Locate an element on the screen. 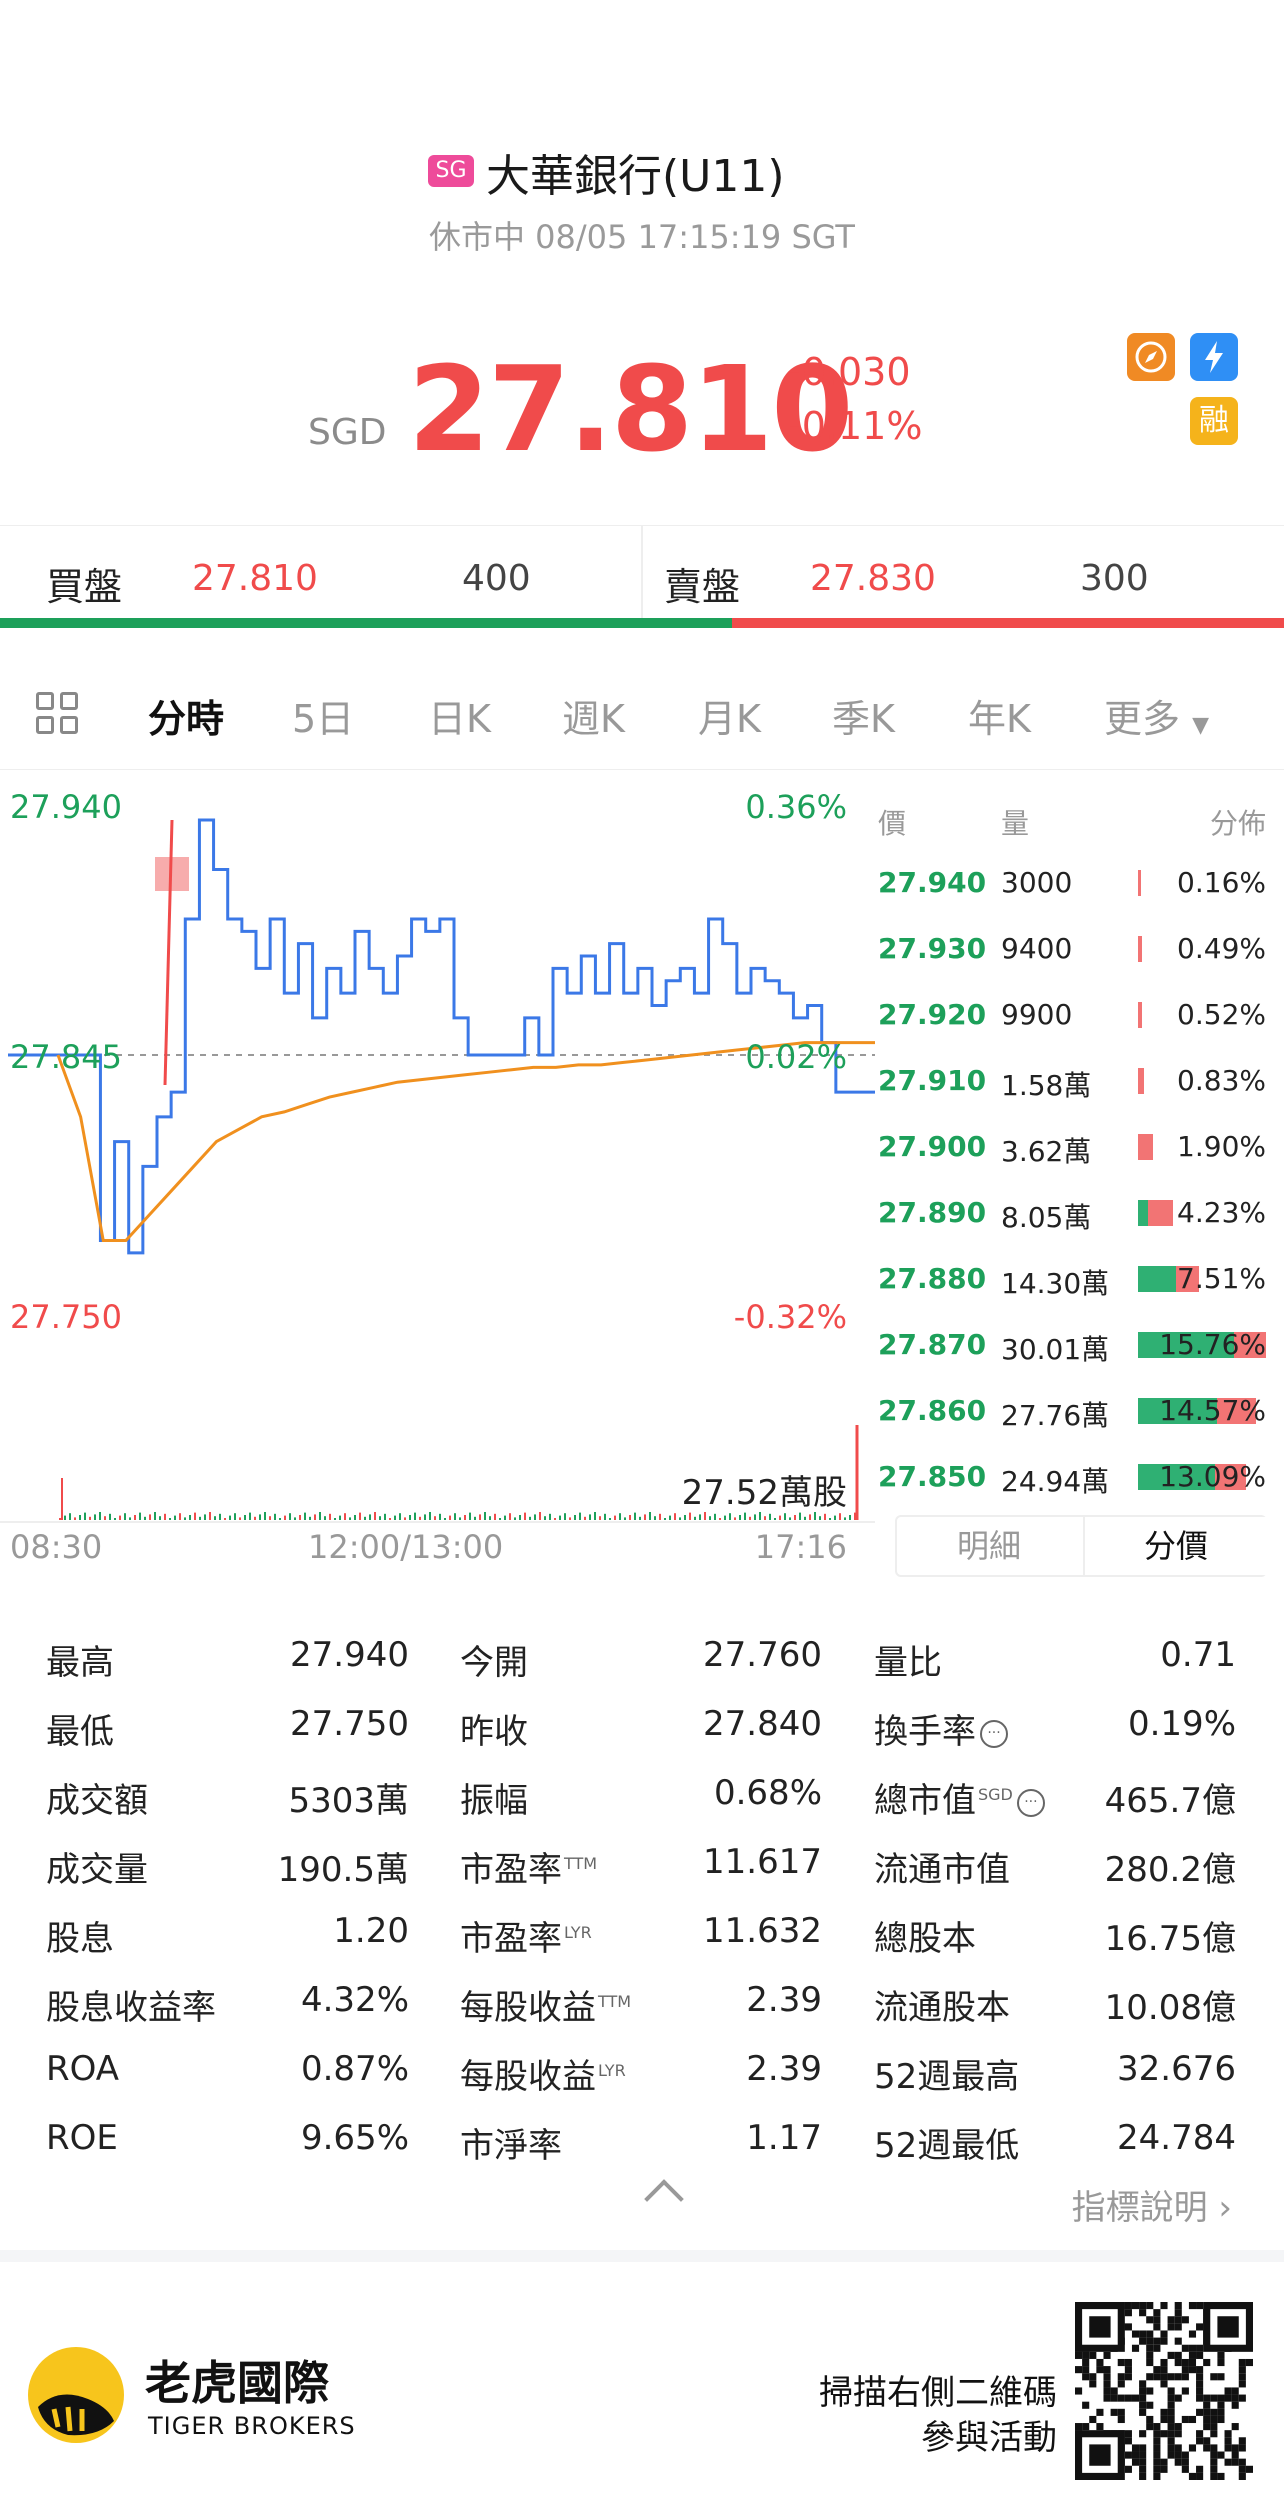 This screenshot has width=1284, height=2514. margin-badge: 融 is located at coordinates (1214, 421).